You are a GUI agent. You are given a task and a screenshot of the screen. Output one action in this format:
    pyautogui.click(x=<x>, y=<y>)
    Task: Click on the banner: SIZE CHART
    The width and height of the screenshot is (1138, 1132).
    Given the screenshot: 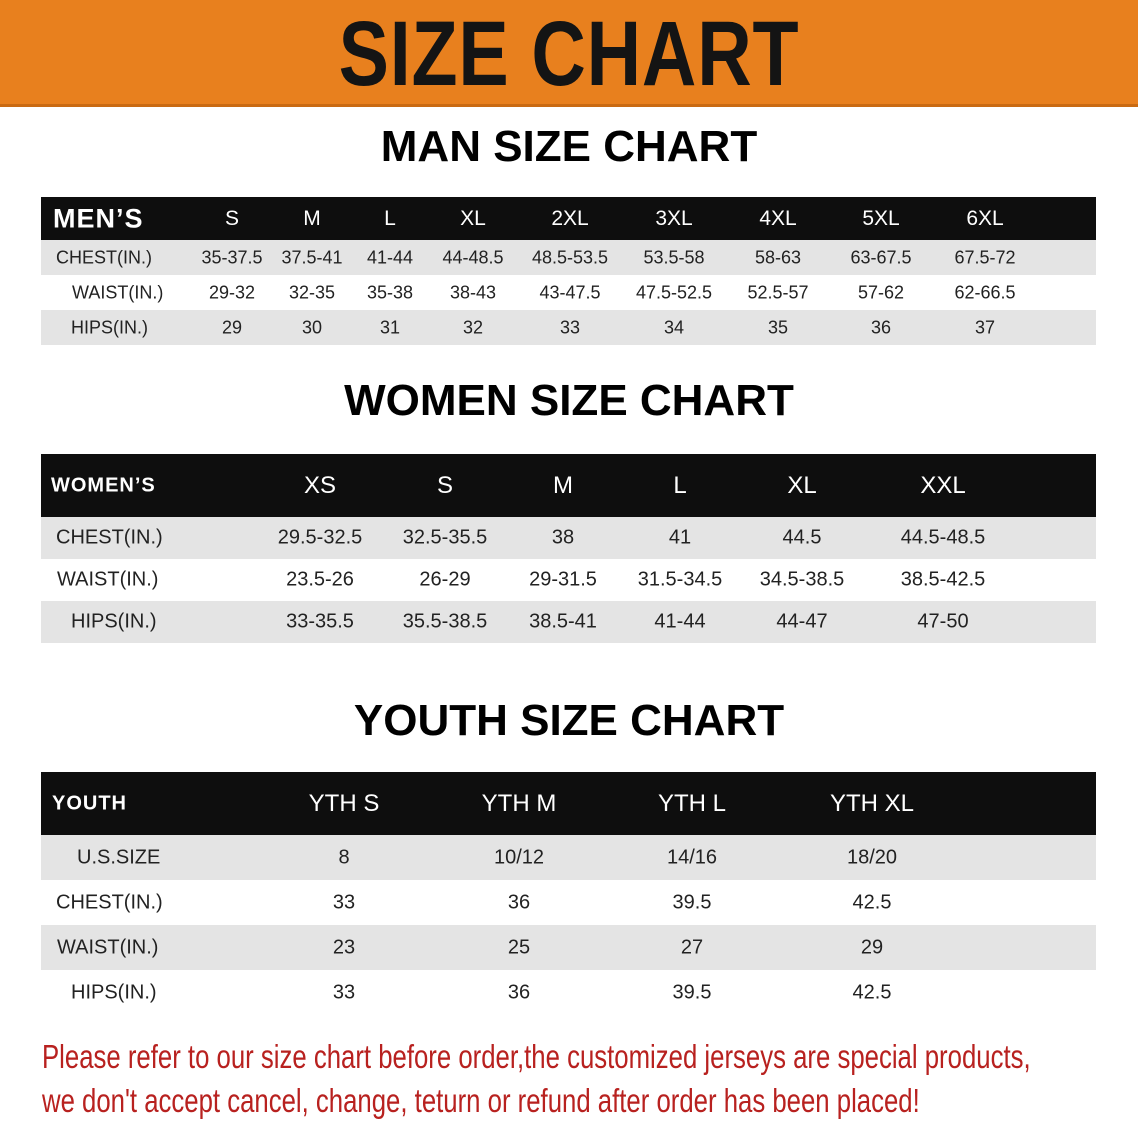 What is the action you would take?
    pyautogui.click(x=569, y=53)
    